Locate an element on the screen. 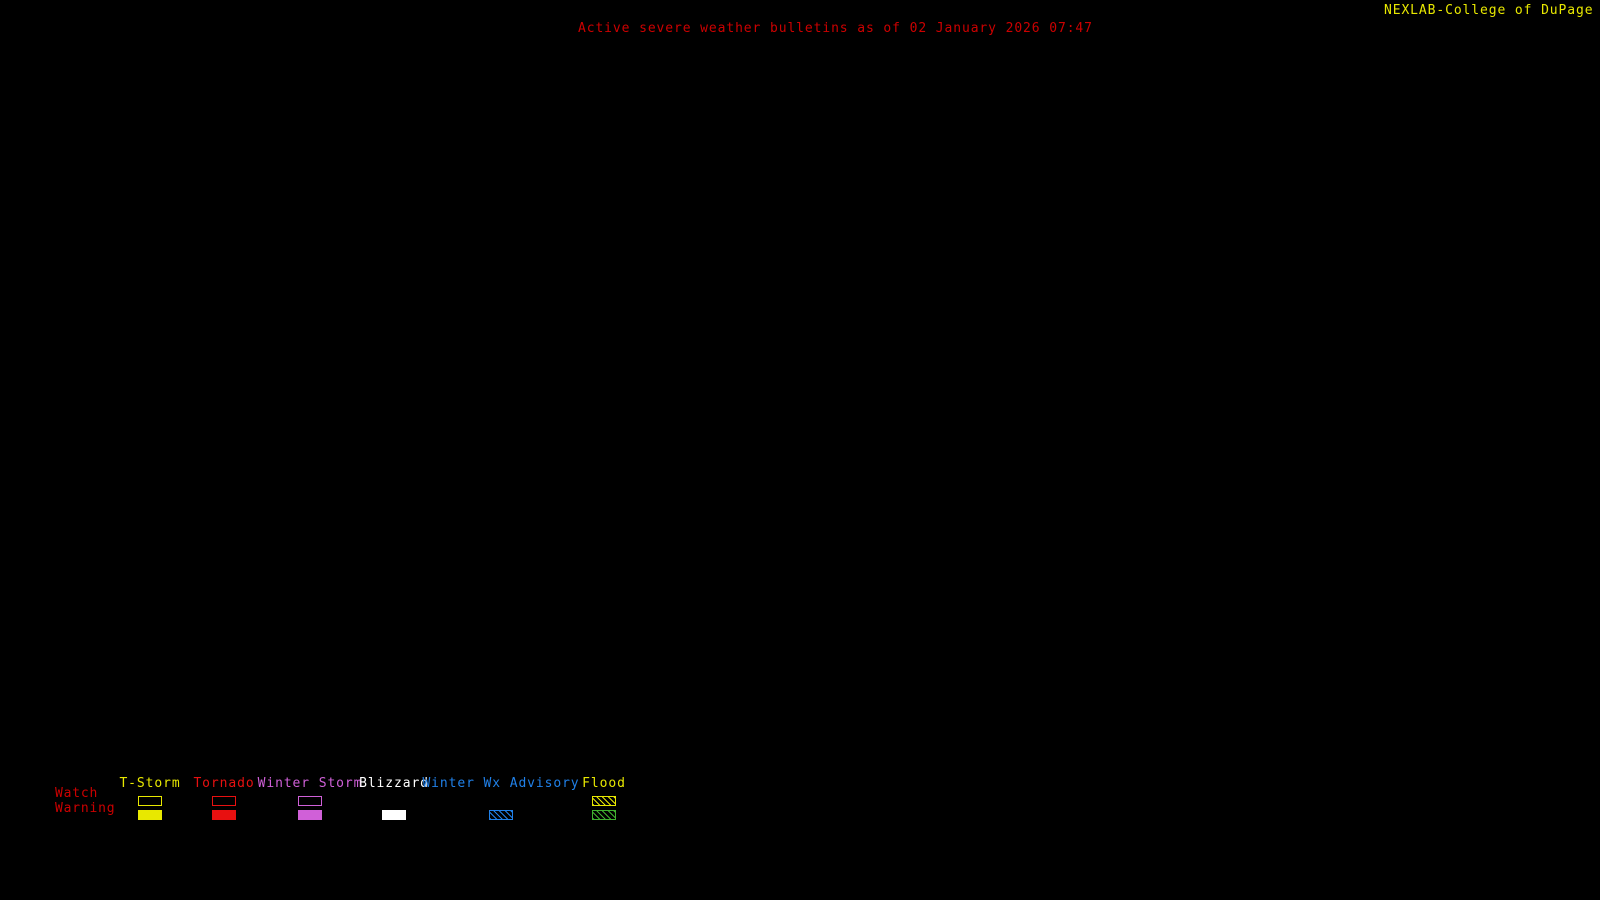 The image size is (1600, 900). legend-category-label: Flood is located at coordinates (604, 783).